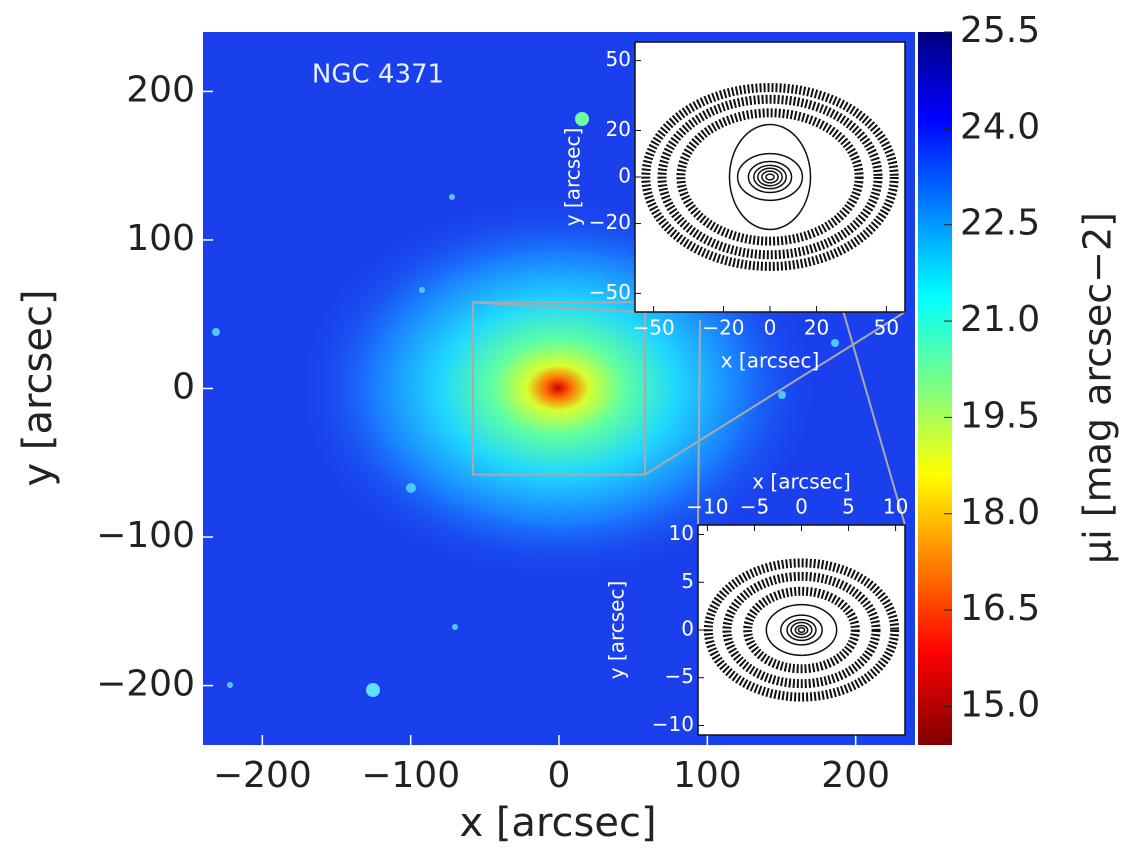 The image size is (1128, 850). Describe the element at coordinates (1000, 415) in the screenshot. I see `colorbar-tick-label: 19.5` at that location.